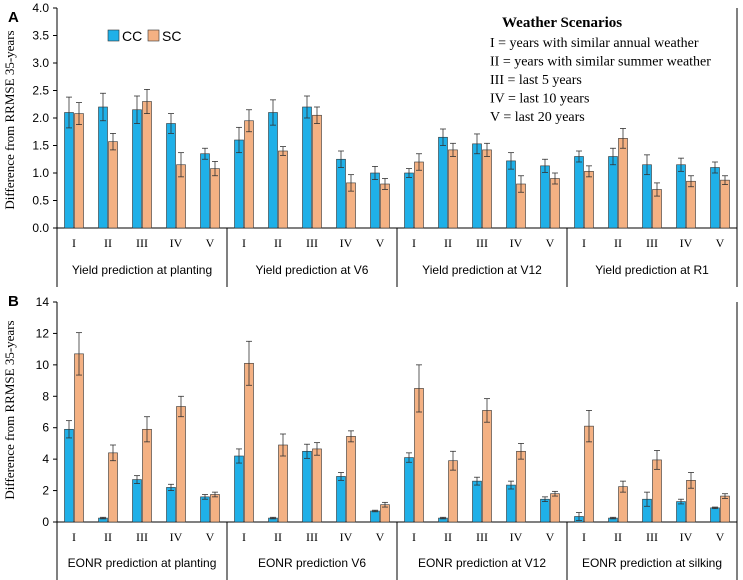  What do you see at coordinates (562, 23) in the screenshot?
I see `weather-scenarios-title: Weather Scenarios` at bounding box center [562, 23].